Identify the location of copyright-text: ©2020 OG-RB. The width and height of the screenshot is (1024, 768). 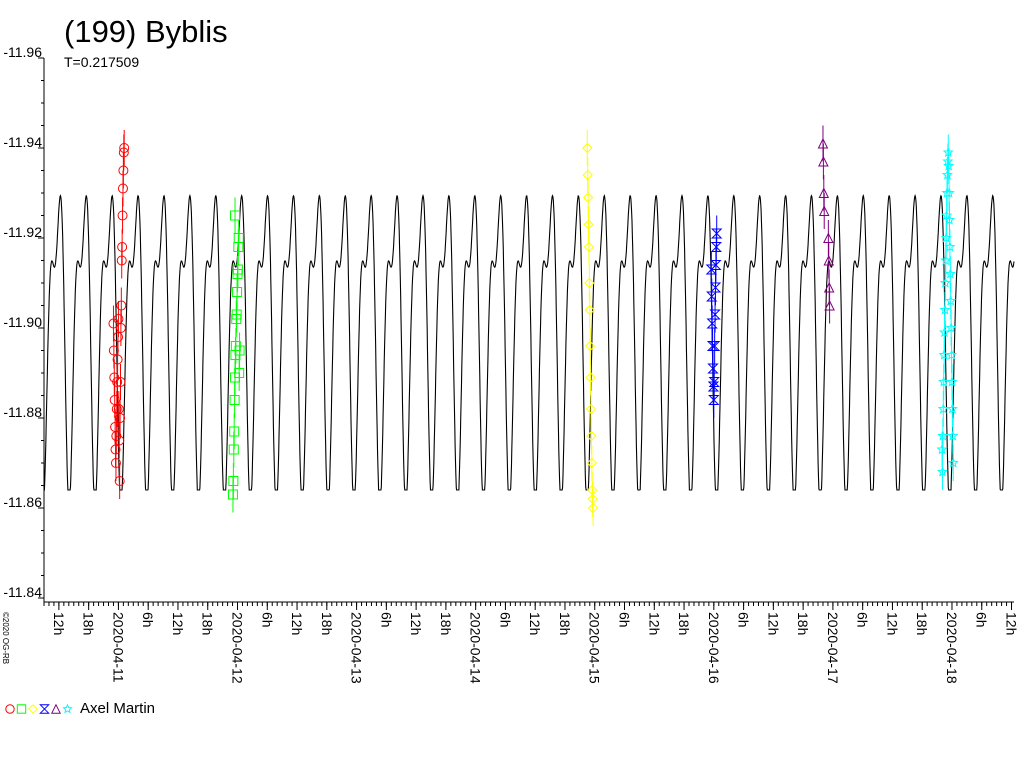
(5, 638).